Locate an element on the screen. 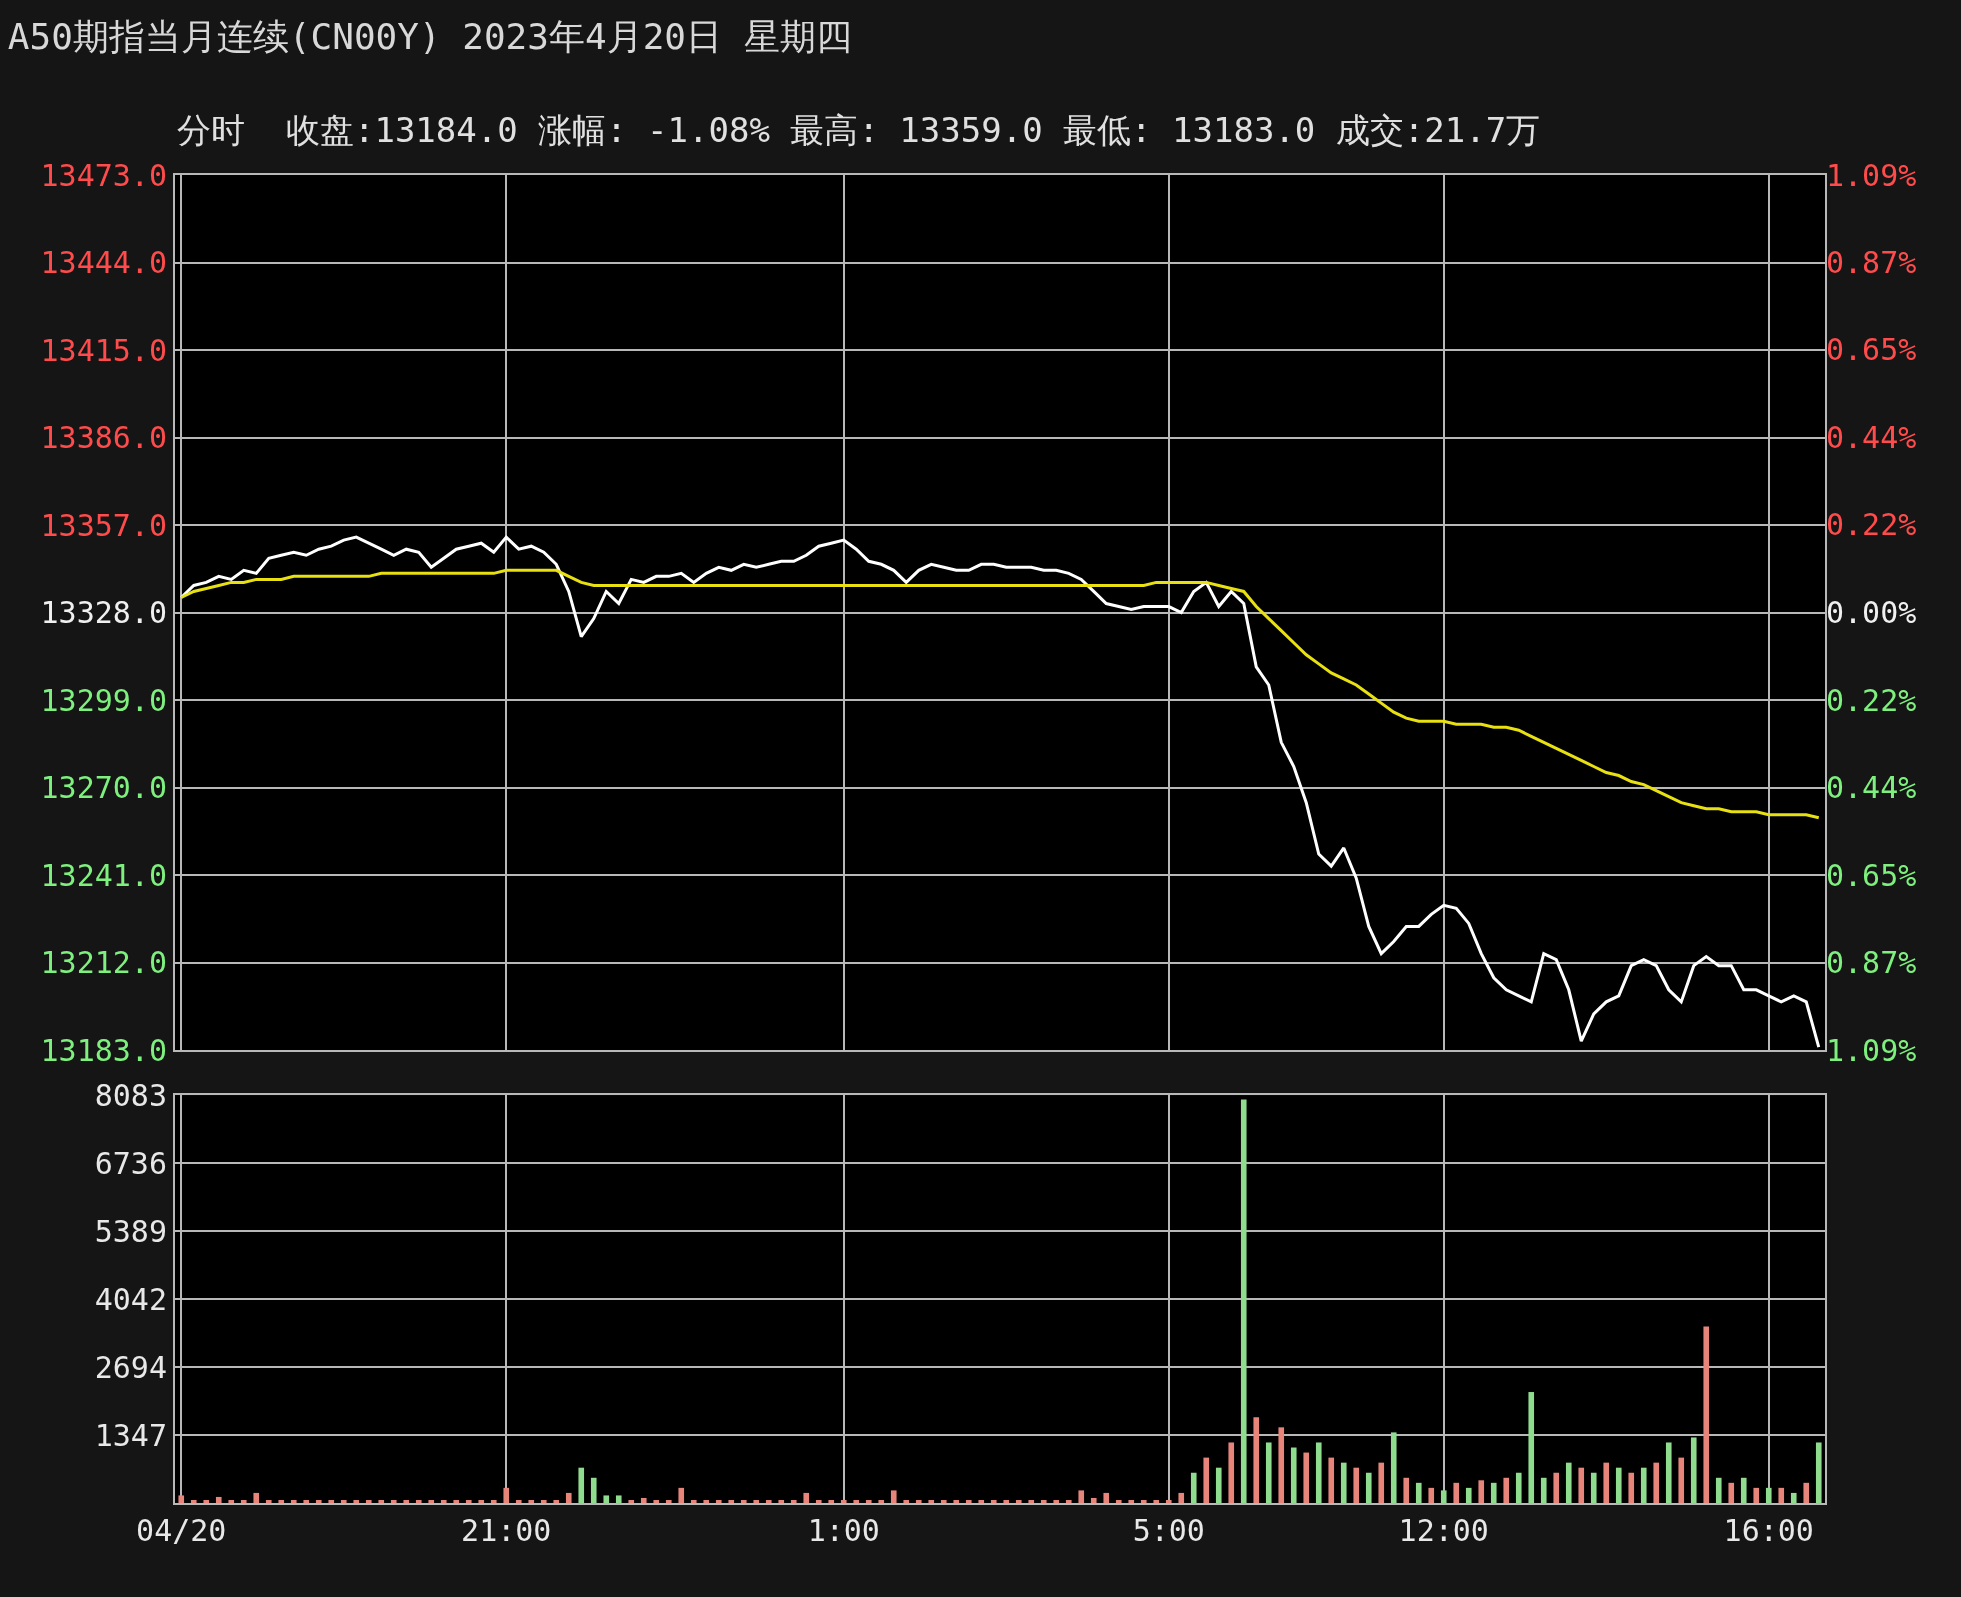 This screenshot has height=1597, width=1961. y-tick-label: 8083 is located at coordinates (130, 1095).